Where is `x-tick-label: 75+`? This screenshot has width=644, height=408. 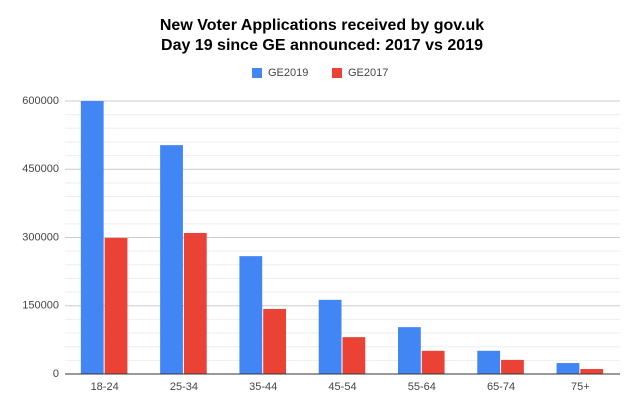
x-tick-label: 75+ is located at coordinates (580, 387).